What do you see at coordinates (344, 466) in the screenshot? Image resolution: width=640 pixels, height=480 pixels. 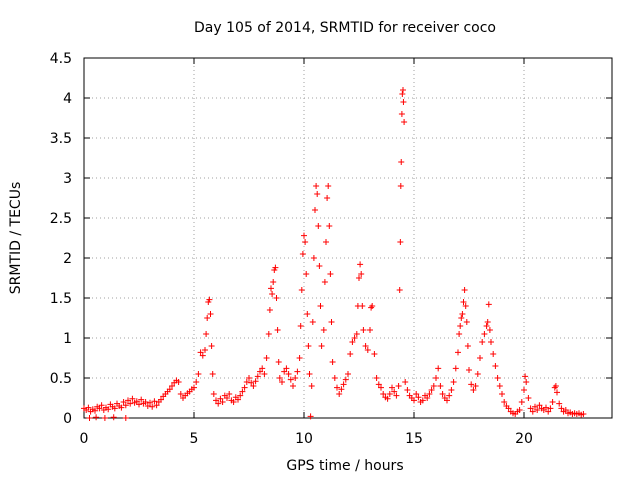 I see `x-axis-label: GPS time / hours` at bounding box center [344, 466].